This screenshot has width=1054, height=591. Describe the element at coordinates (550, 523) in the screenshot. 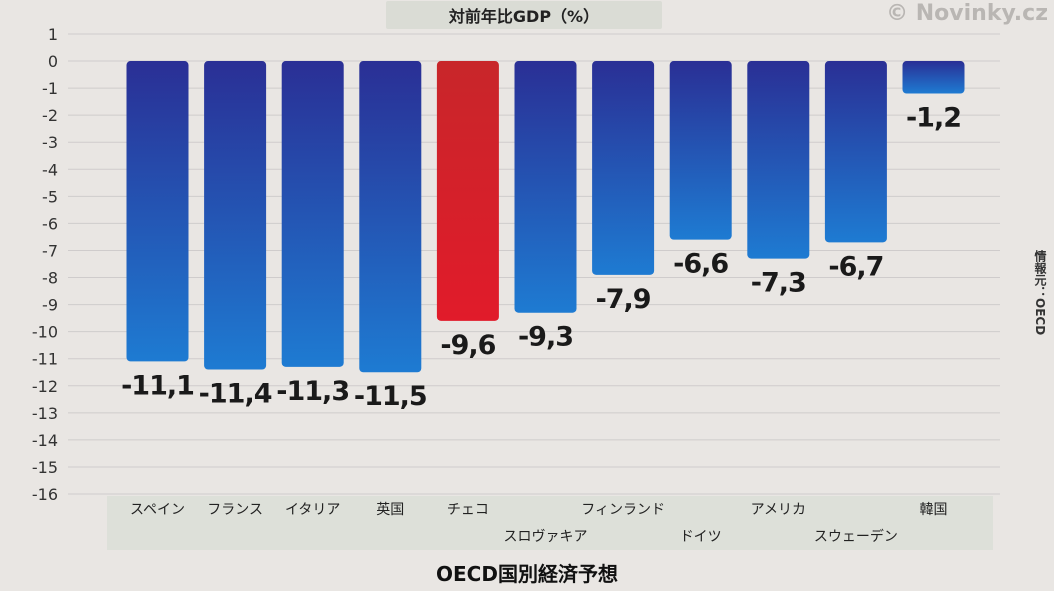

I see `category-label-panel` at that location.